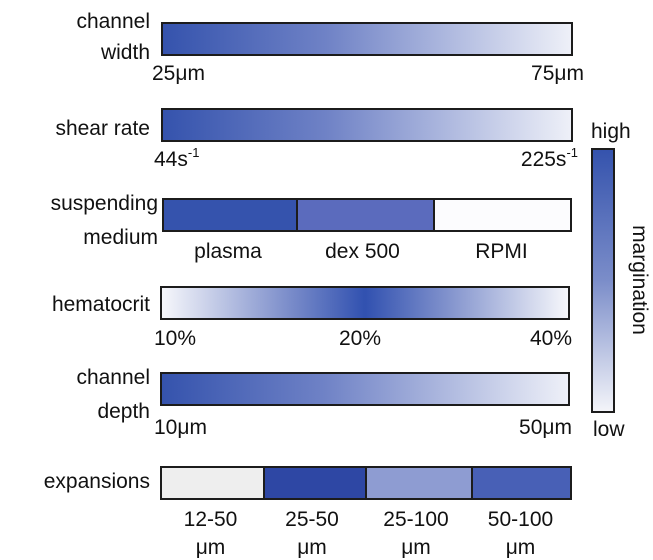 The height and width of the screenshot is (560, 653). What do you see at coordinates (102, 128) in the screenshot?
I see `shear-rate-label: shear rate` at bounding box center [102, 128].